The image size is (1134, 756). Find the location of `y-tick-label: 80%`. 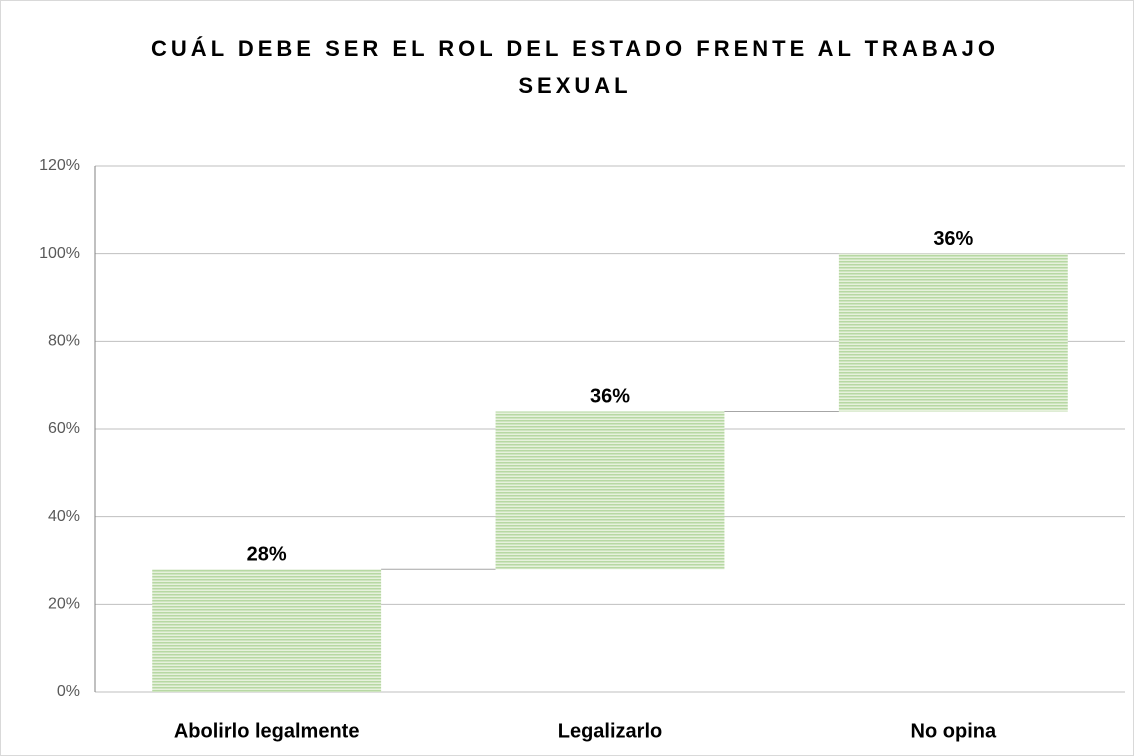

y-tick-label: 80% is located at coordinates (64, 341).